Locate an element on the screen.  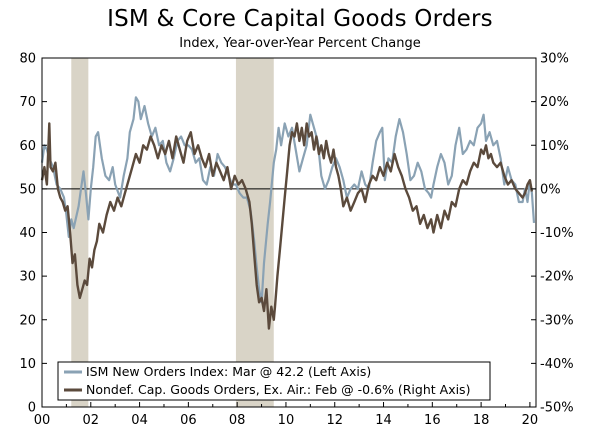
right-tick-label: -30% is located at coordinates (557, 320).